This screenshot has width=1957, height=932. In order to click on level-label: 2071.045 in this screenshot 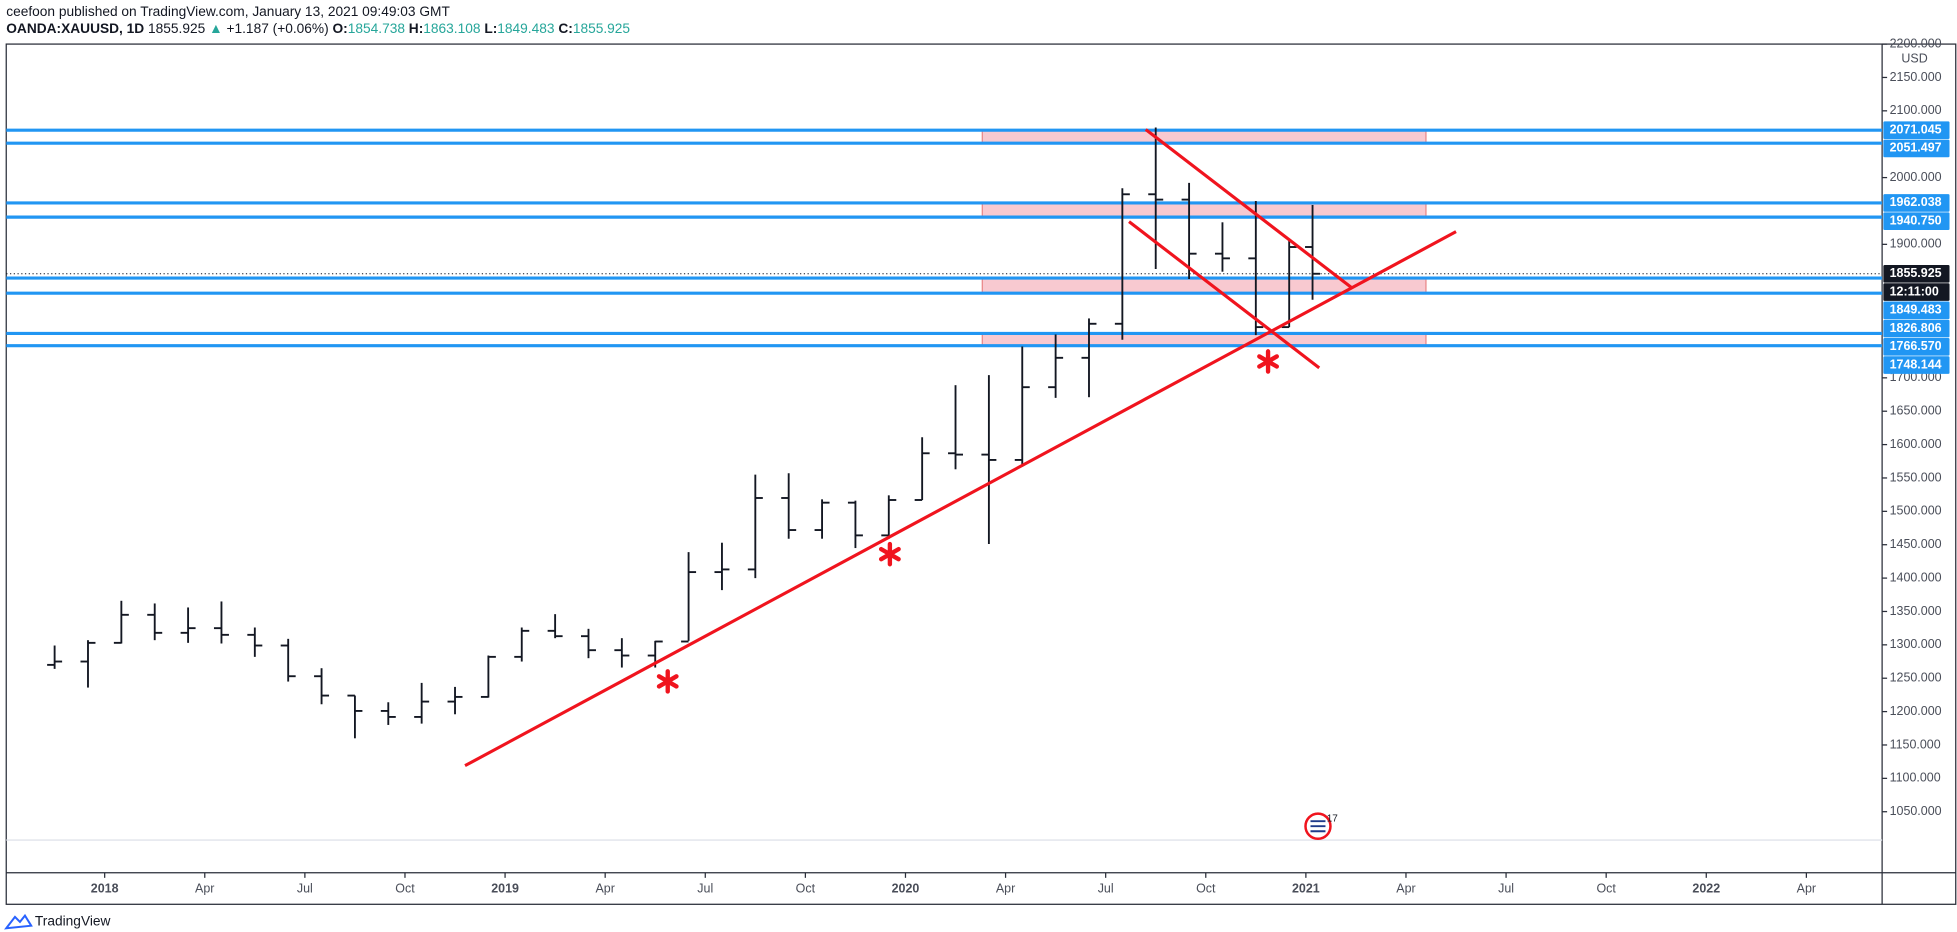, I will do `click(1916, 129)`.